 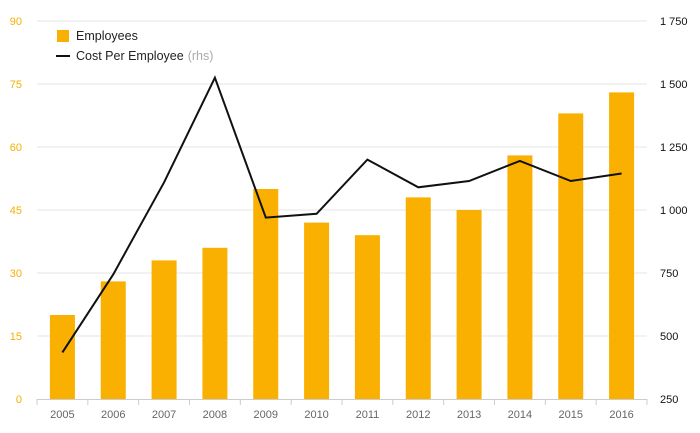 I want to click on bar-employees-2014, so click(x=520, y=277).